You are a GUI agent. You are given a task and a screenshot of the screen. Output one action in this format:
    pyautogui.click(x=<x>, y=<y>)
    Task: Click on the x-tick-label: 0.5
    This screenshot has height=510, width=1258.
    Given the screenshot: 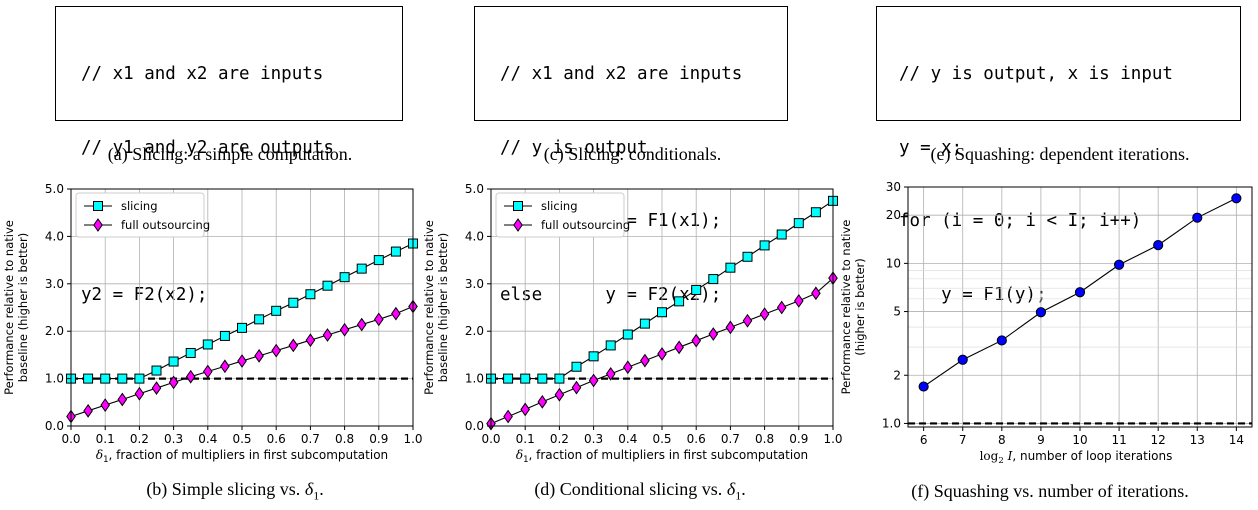 What is the action you would take?
    pyautogui.click(x=241, y=439)
    